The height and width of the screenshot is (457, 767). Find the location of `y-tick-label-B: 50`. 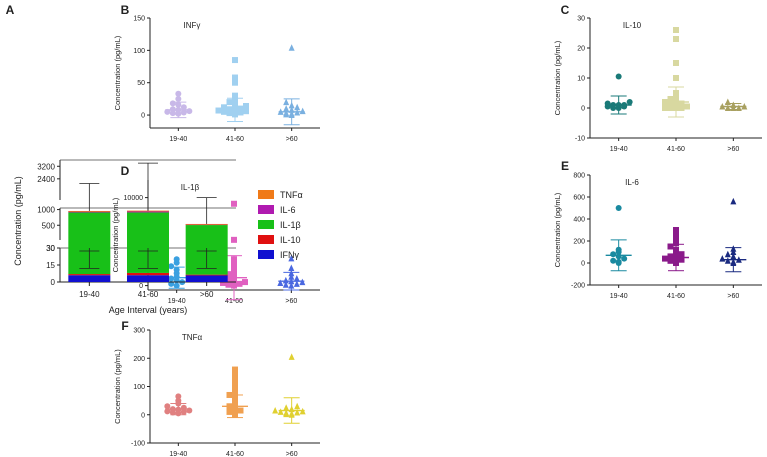

y-tick-label-B: 50 is located at coordinates (141, 83).